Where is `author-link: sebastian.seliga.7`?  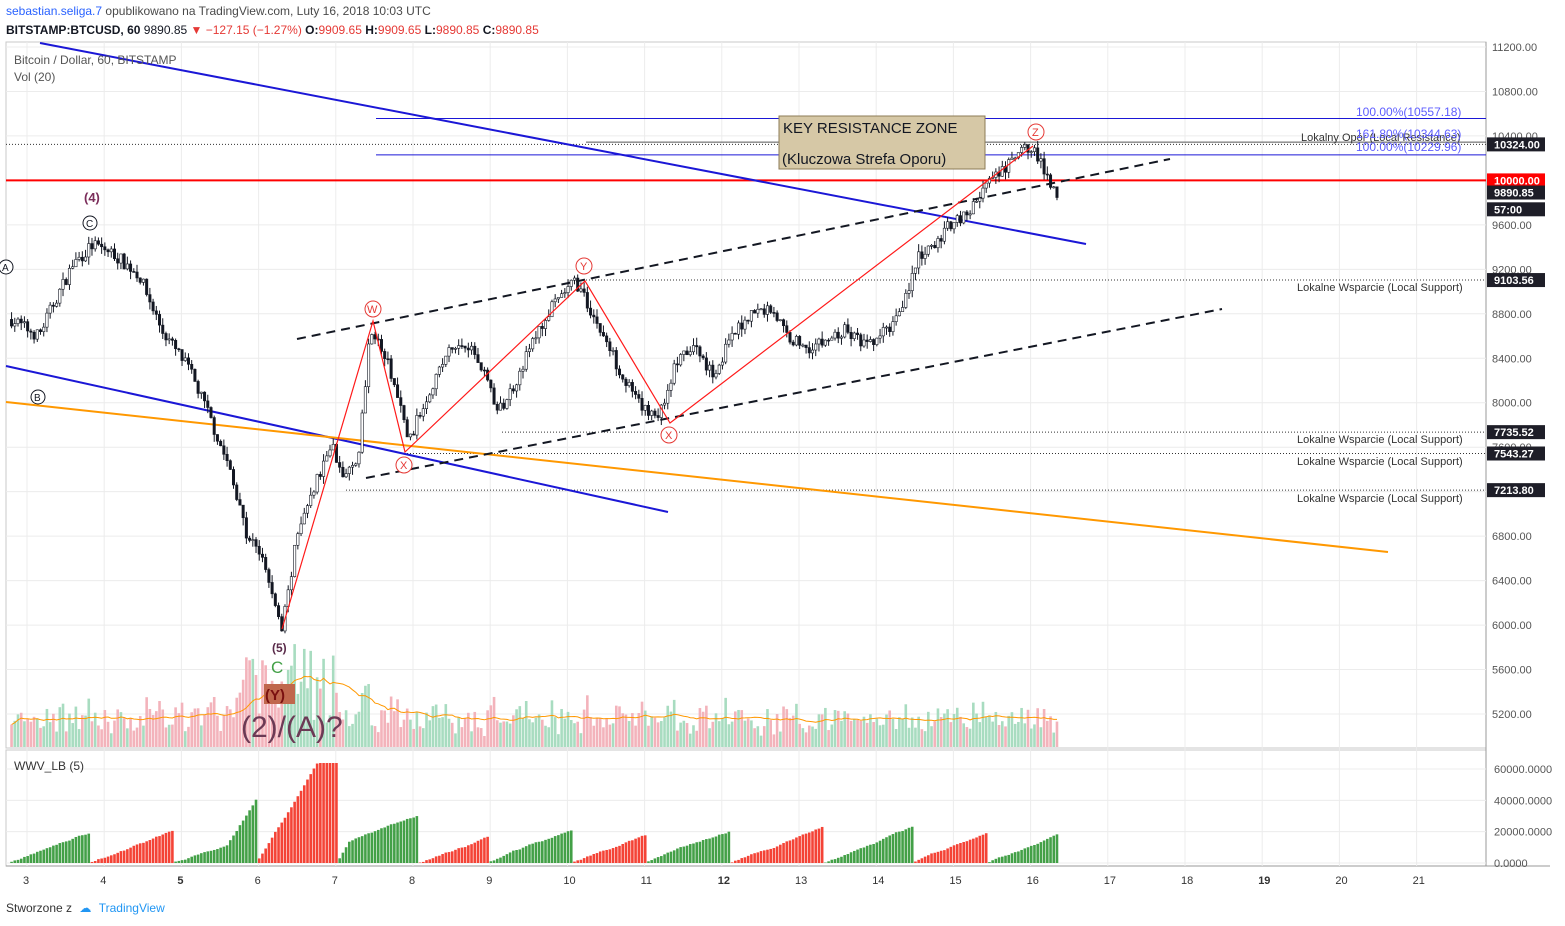
author-link: sebastian.seliga.7 is located at coordinates (54, 11).